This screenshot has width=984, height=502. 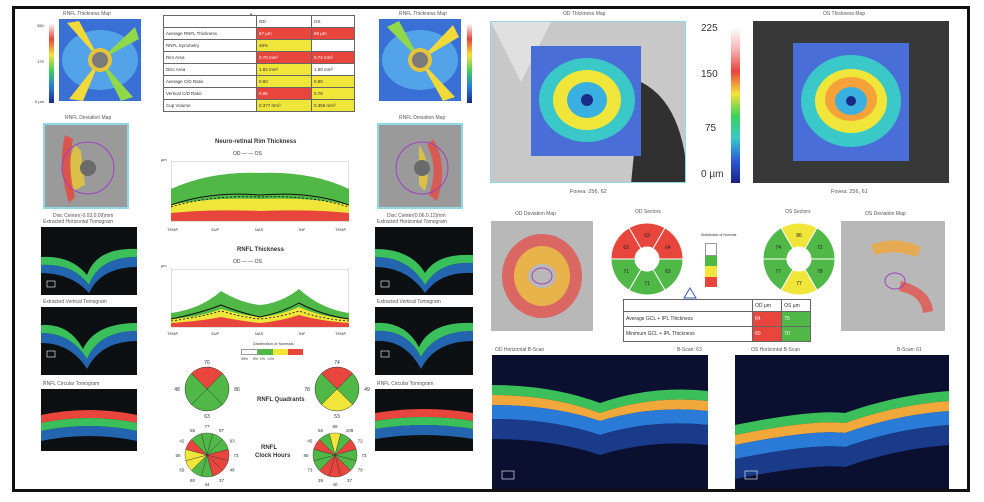 I want to click on rnfl-quadrants-title: RNFL Quadrants, so click(x=281, y=400).